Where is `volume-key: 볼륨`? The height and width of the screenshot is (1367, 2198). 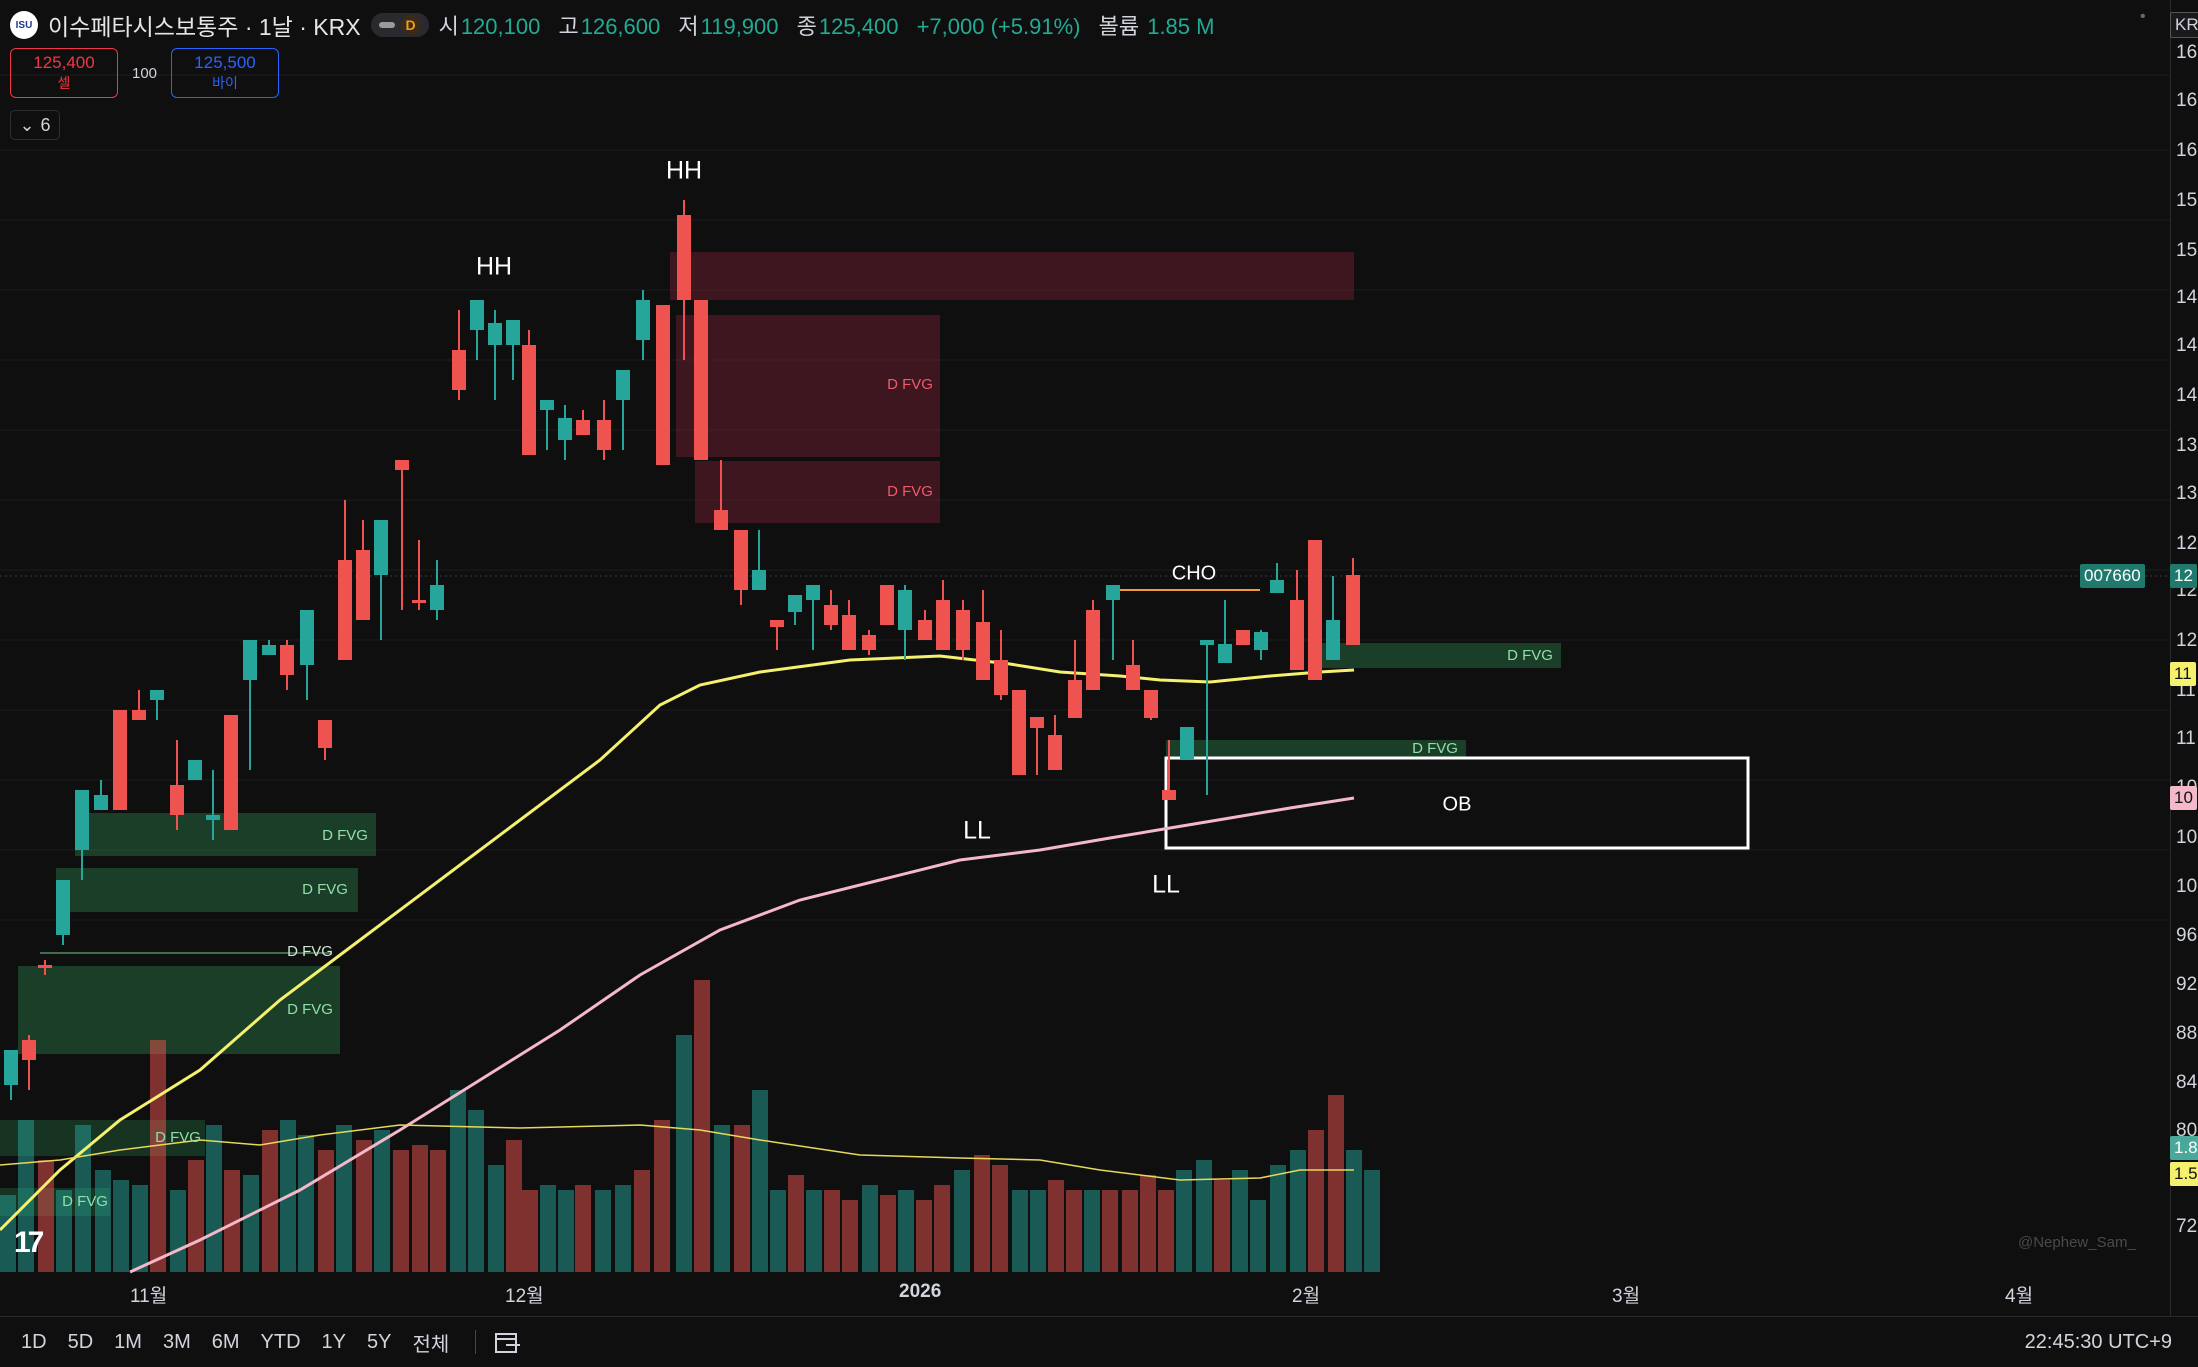 volume-key: 볼륨 is located at coordinates (1119, 26).